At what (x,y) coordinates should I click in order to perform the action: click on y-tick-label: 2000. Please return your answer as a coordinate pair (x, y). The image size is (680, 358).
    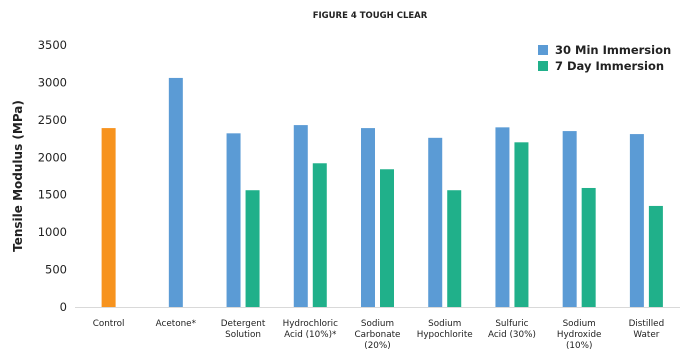
    Looking at the image, I should click on (52, 157).